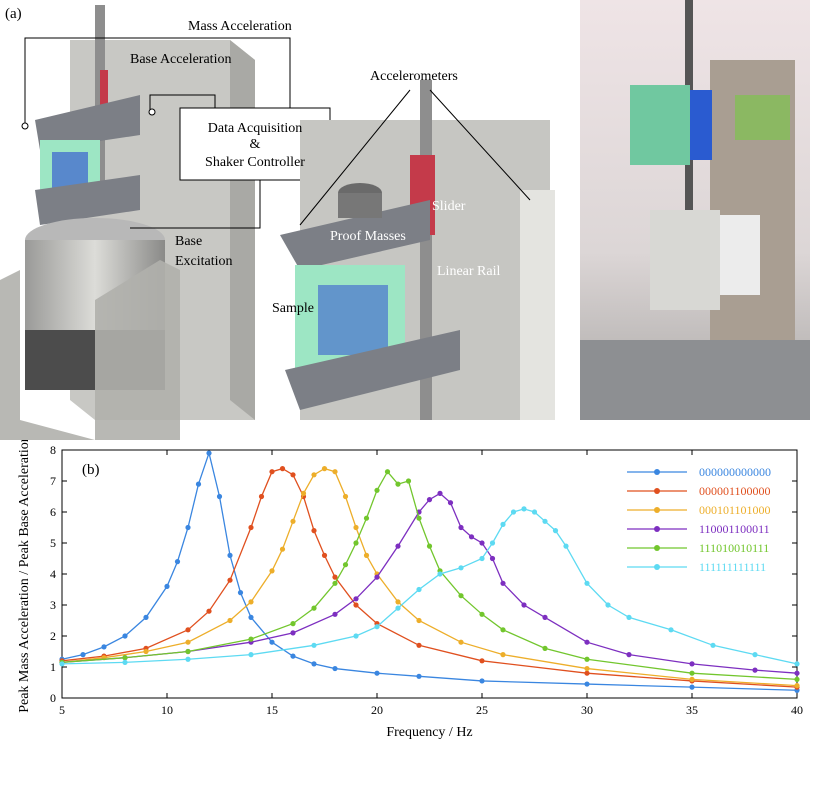 The image size is (830, 789). What do you see at coordinates (180, 59) in the screenshot?
I see `annotation: Base Acceleration` at bounding box center [180, 59].